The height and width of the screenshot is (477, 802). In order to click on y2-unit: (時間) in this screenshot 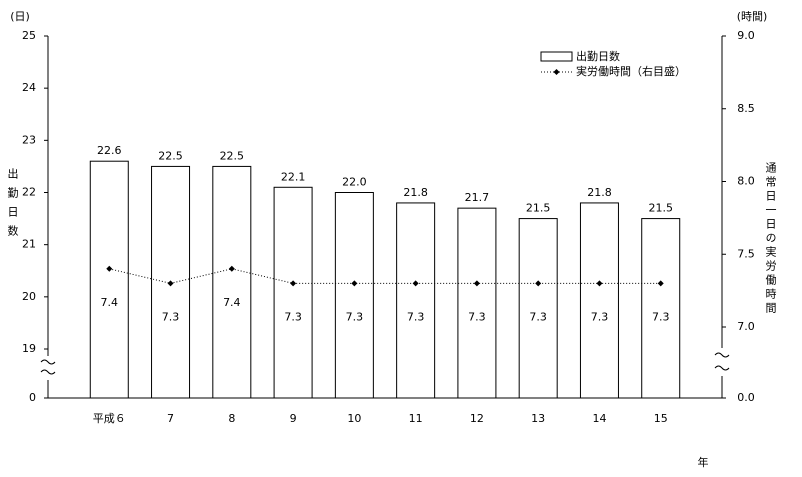, I will do `click(752, 16)`.